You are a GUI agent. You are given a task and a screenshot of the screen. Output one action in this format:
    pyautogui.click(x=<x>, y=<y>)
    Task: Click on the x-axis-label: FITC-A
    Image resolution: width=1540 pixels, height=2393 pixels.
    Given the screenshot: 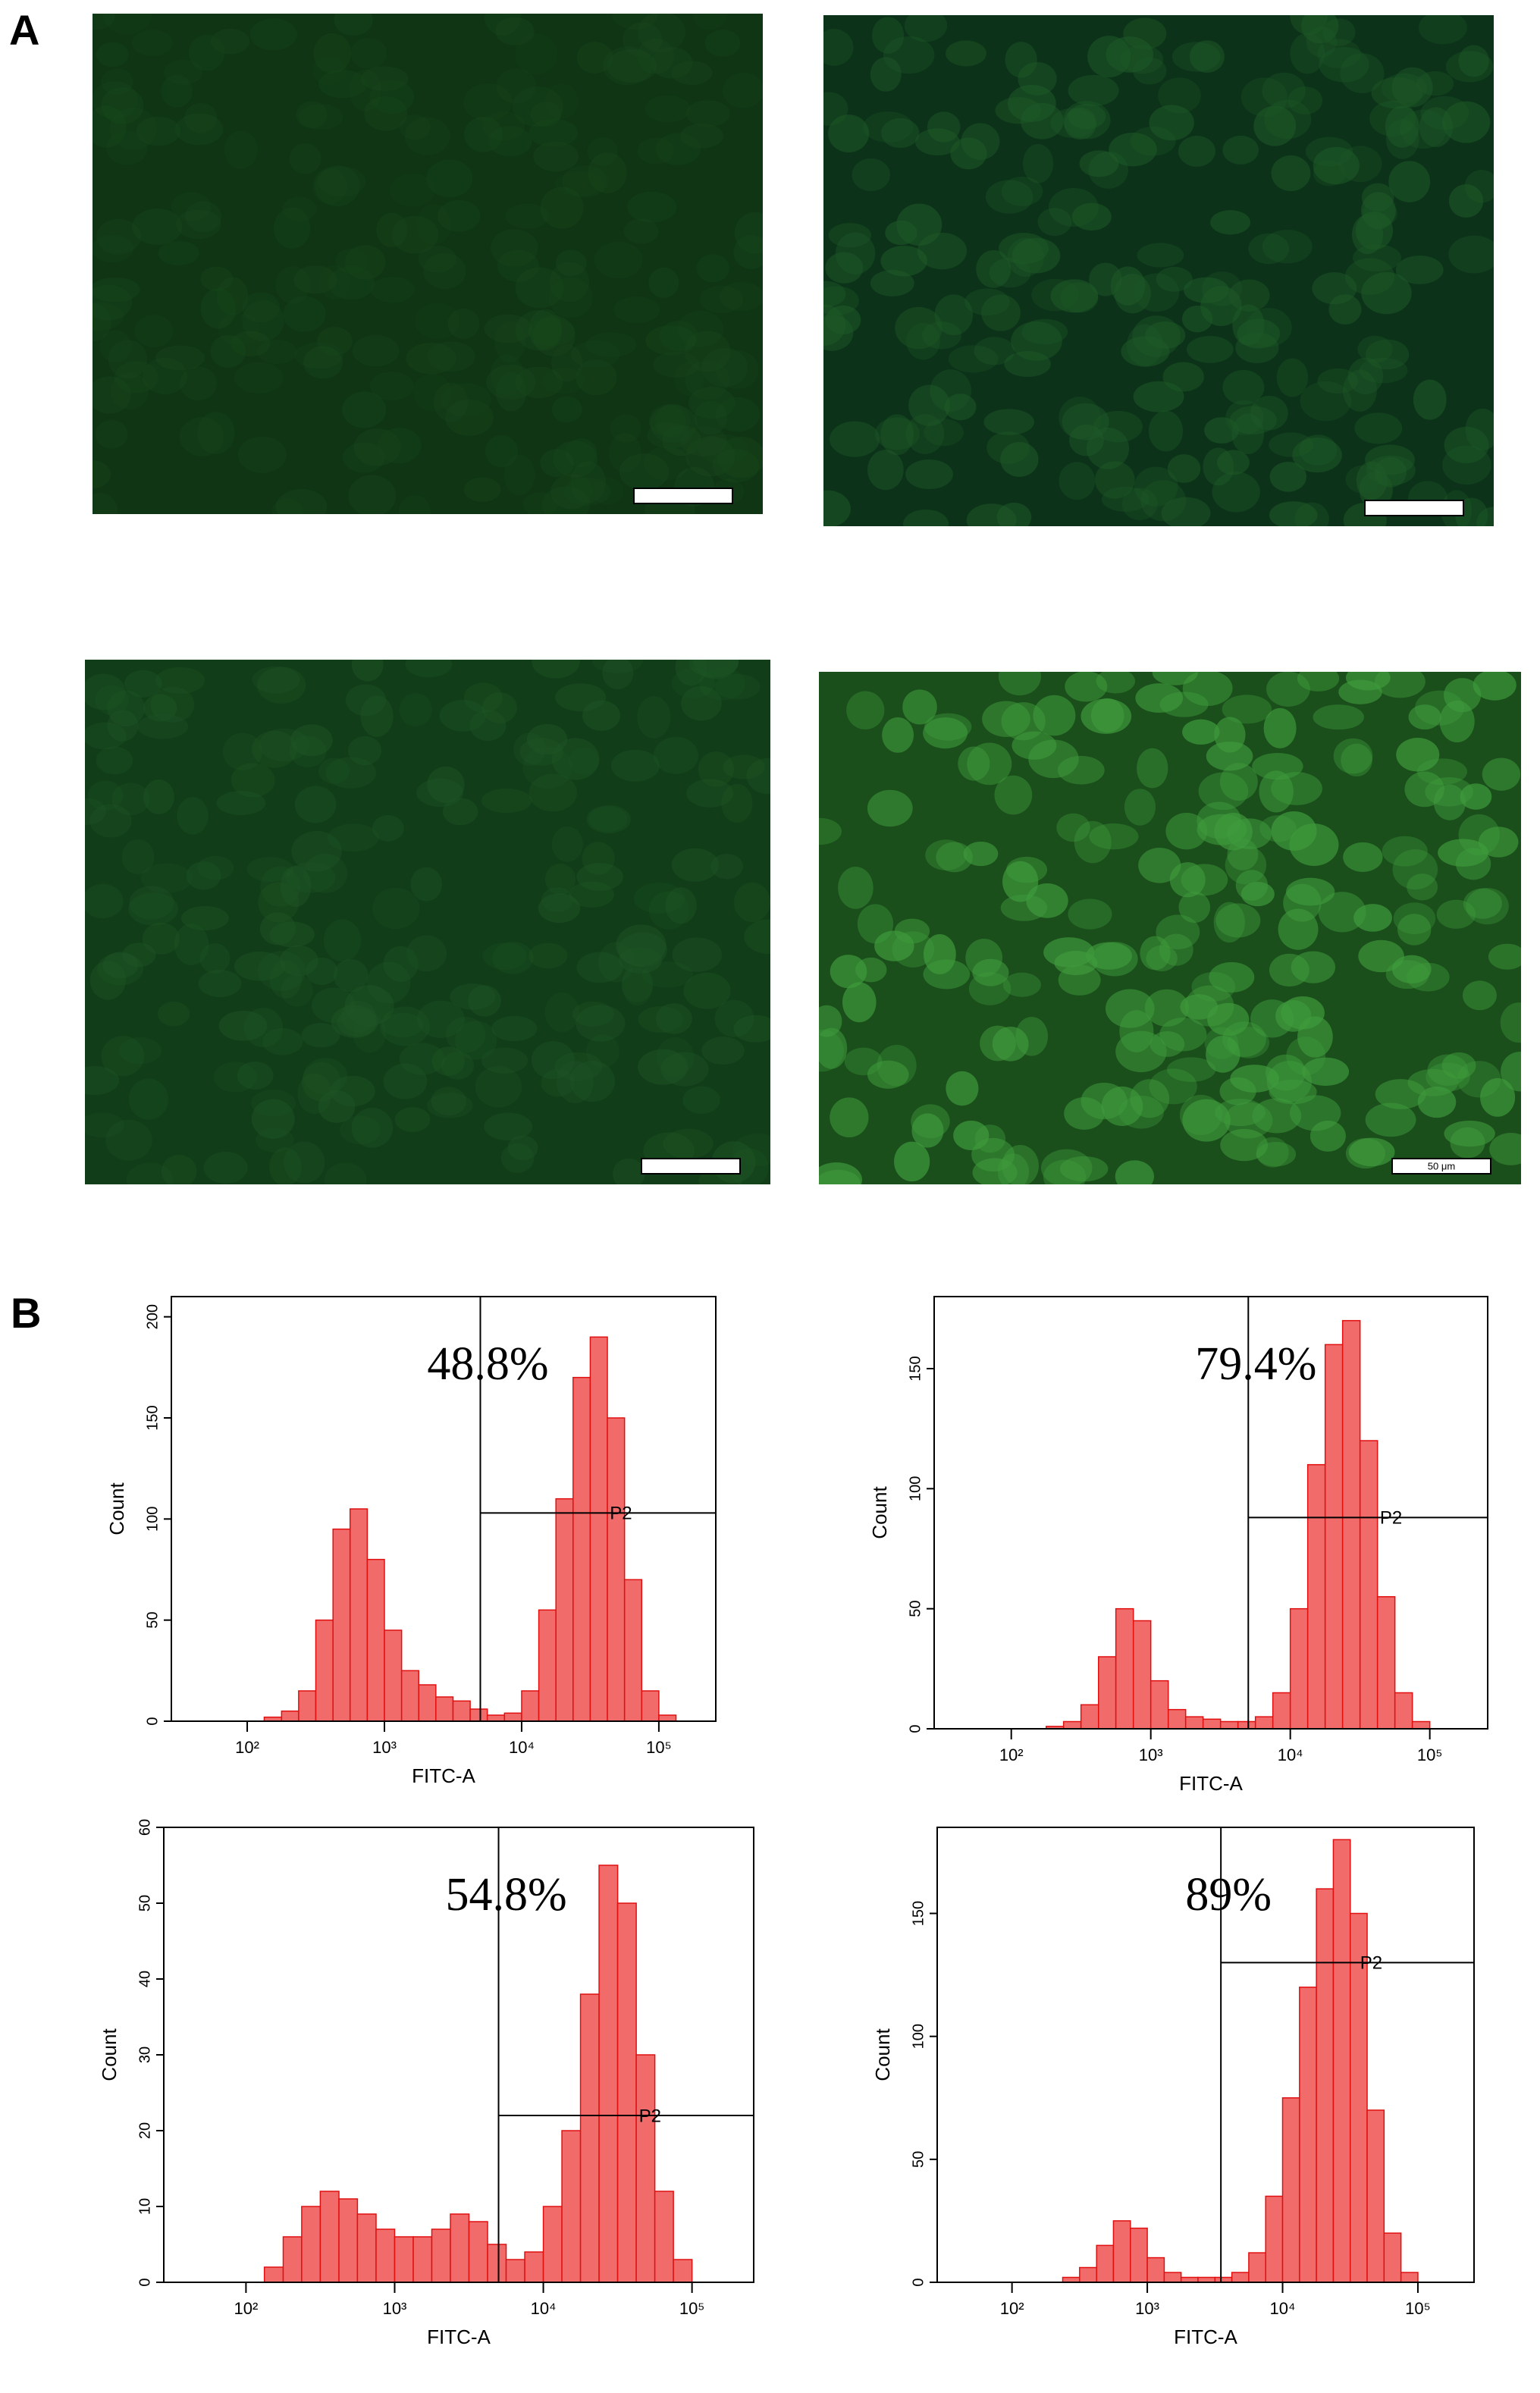 What is the action you would take?
    pyautogui.click(x=1211, y=1783)
    